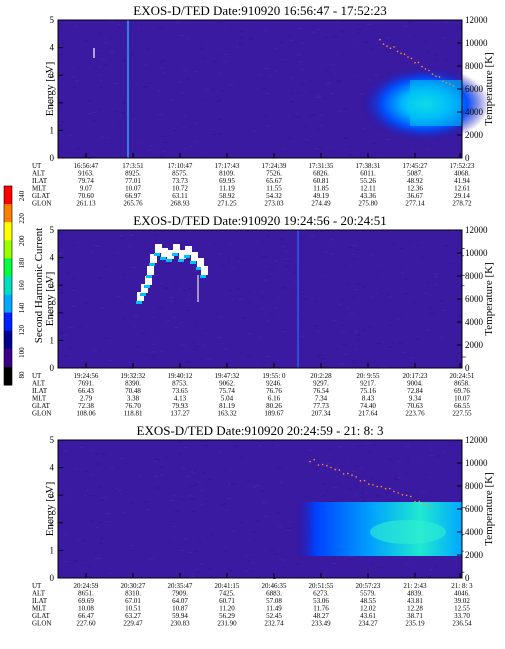 The image size is (505, 649). Describe the element at coordinates (274, 414) in the screenshot. I see `cell-glon: 189.67` at that location.